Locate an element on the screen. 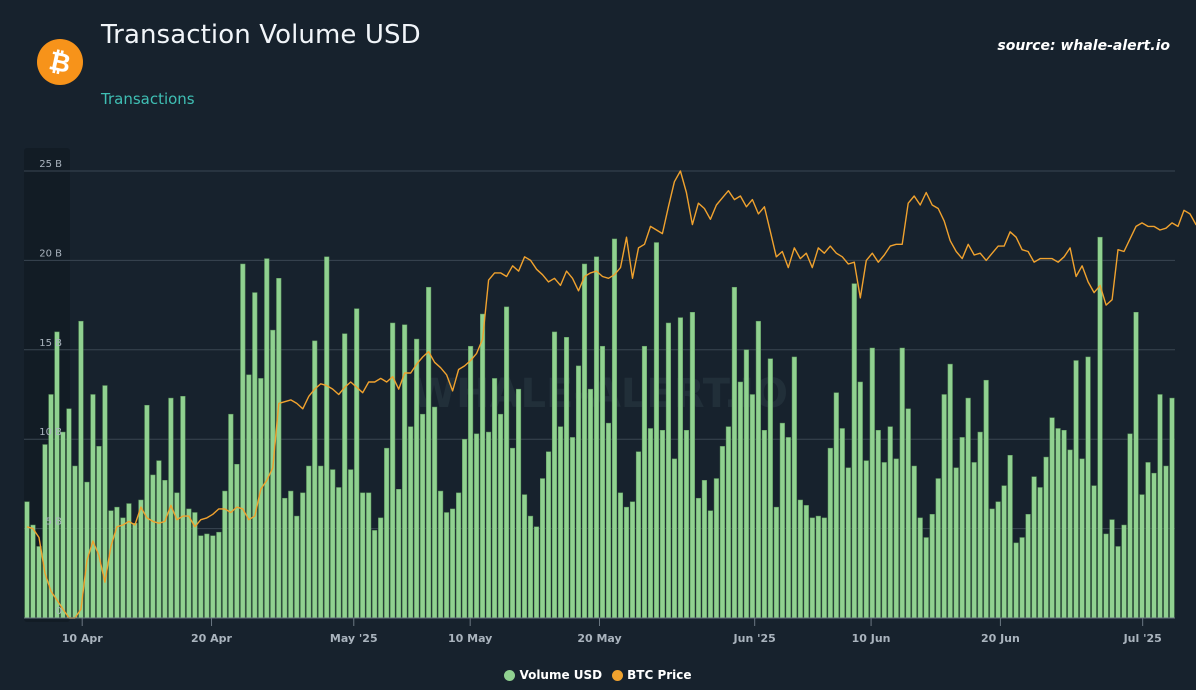 This screenshot has height=690, width=1196. legend-item-price: BTC Price is located at coordinates (652, 675).